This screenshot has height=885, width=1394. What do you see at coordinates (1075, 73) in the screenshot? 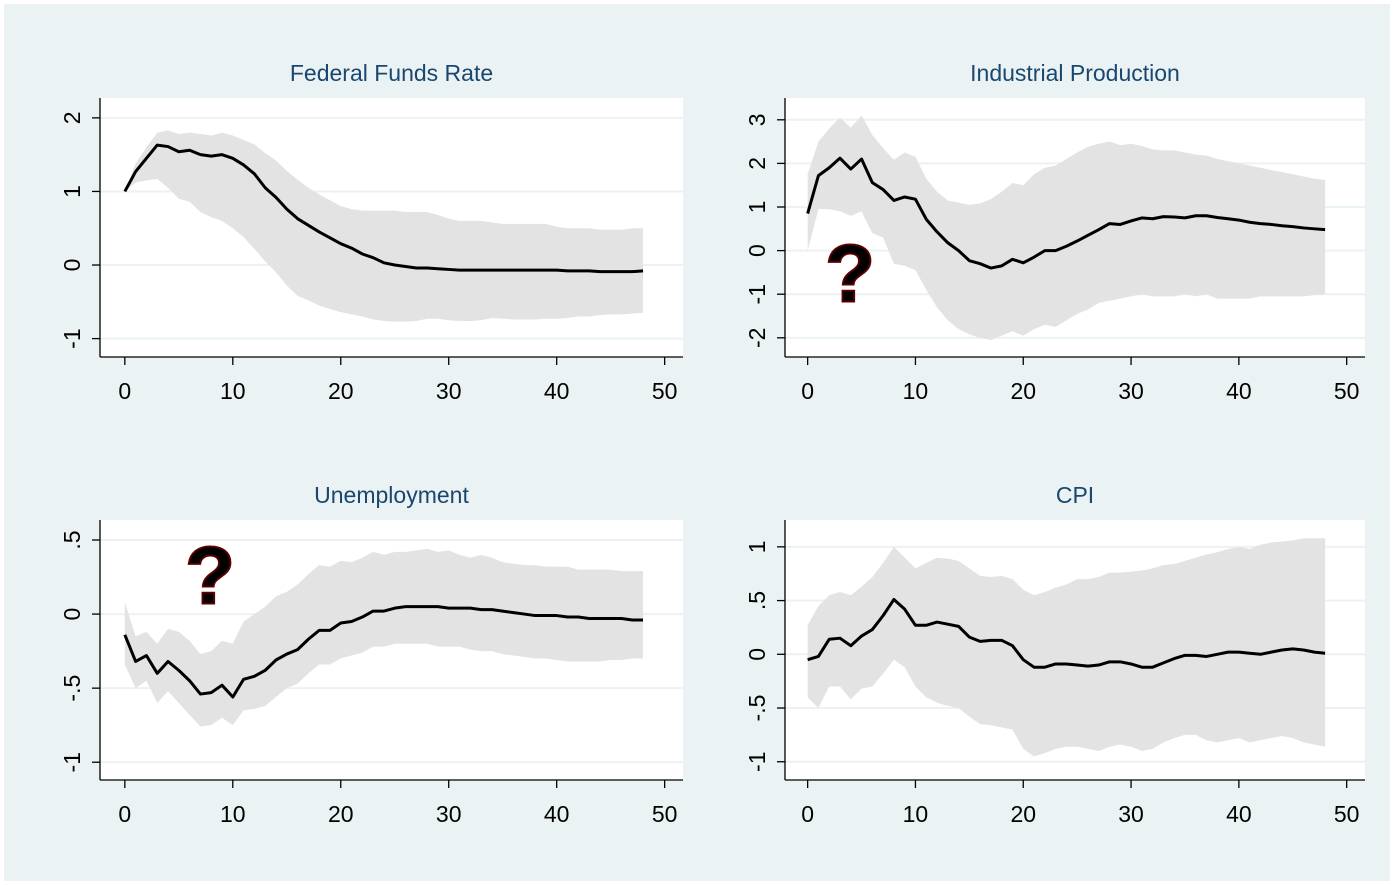
I see `chart-title: Industrial Production` at bounding box center [1075, 73].